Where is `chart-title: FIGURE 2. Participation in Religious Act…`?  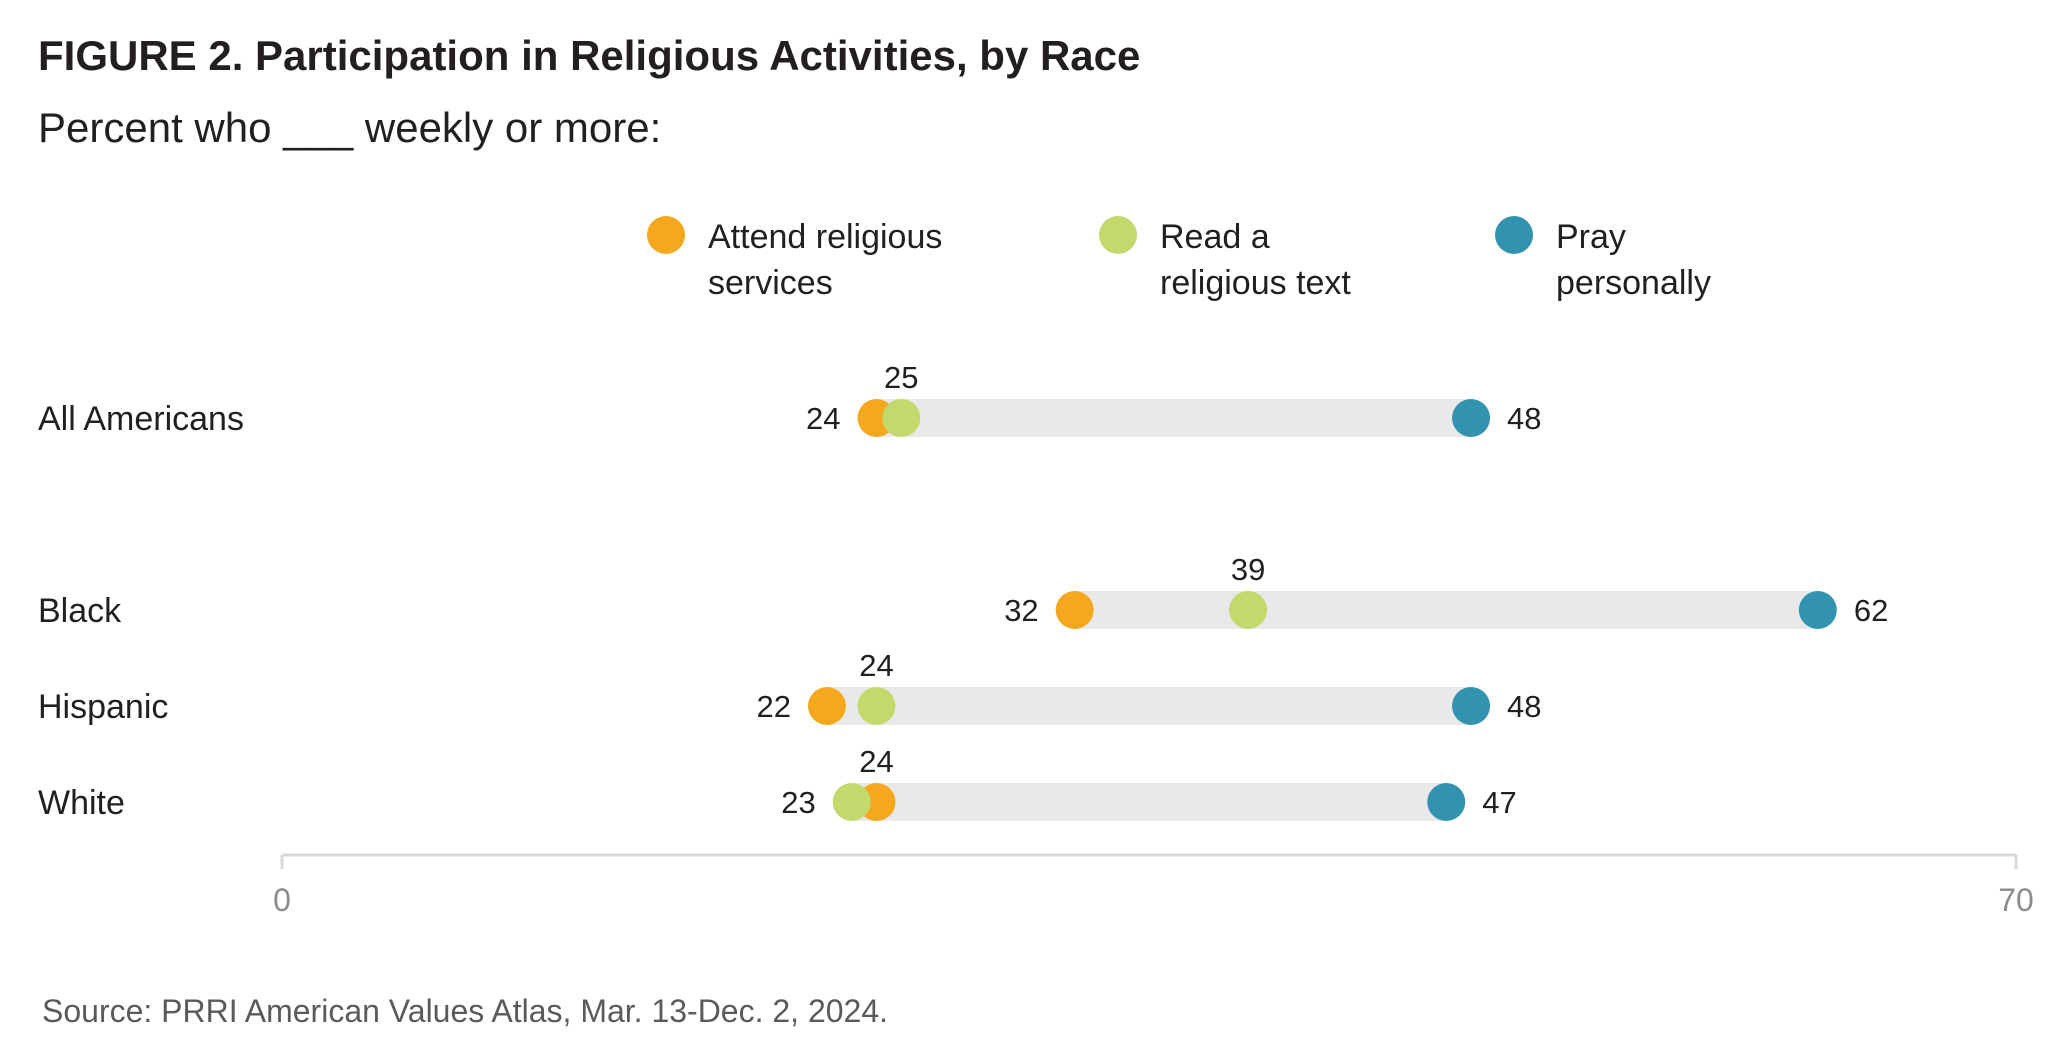
chart-title: FIGURE 2. Participation in Religious Act… is located at coordinates (589, 55).